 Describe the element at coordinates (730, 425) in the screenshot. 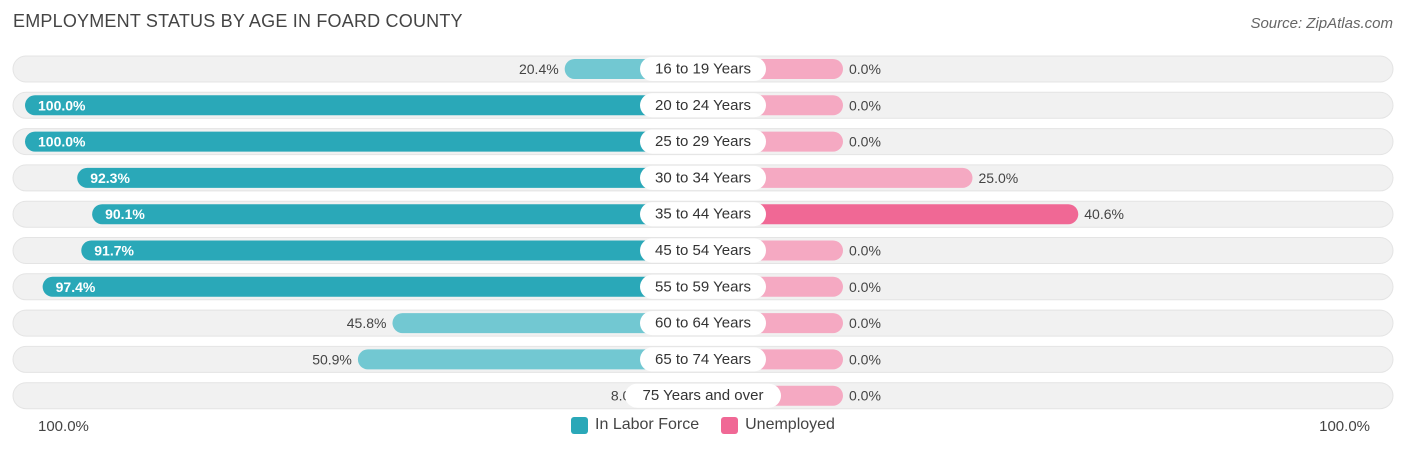

I see `legend-swatch-unemployed` at that location.